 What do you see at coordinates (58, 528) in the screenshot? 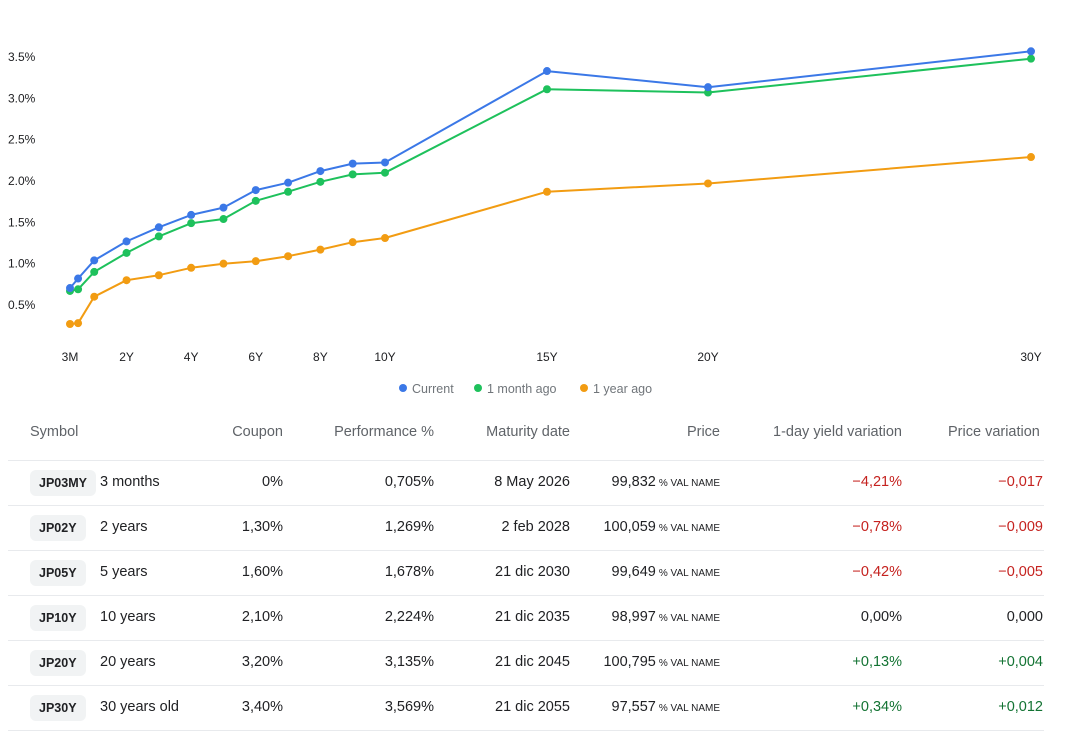
I see `symbol-chip: JP02Y` at bounding box center [58, 528].